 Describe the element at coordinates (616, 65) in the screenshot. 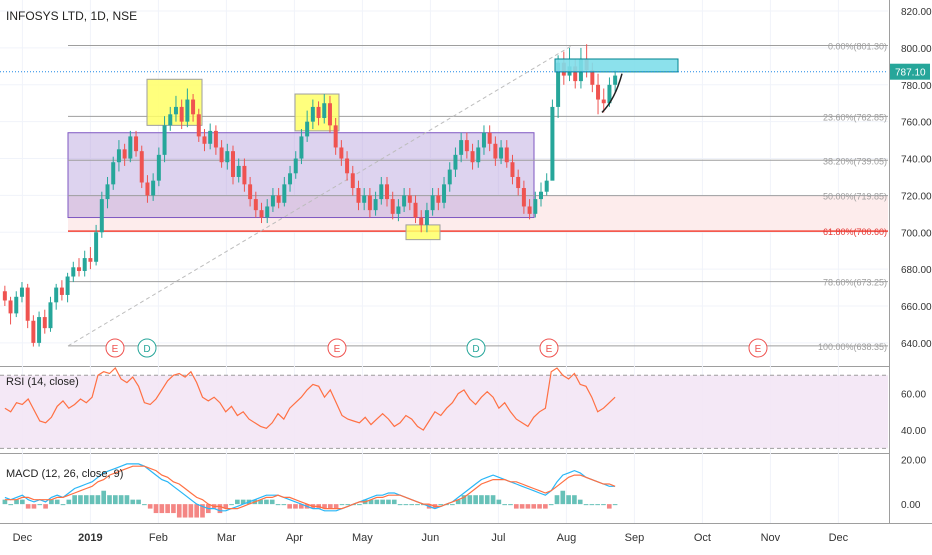

I see `resistance-box` at that location.